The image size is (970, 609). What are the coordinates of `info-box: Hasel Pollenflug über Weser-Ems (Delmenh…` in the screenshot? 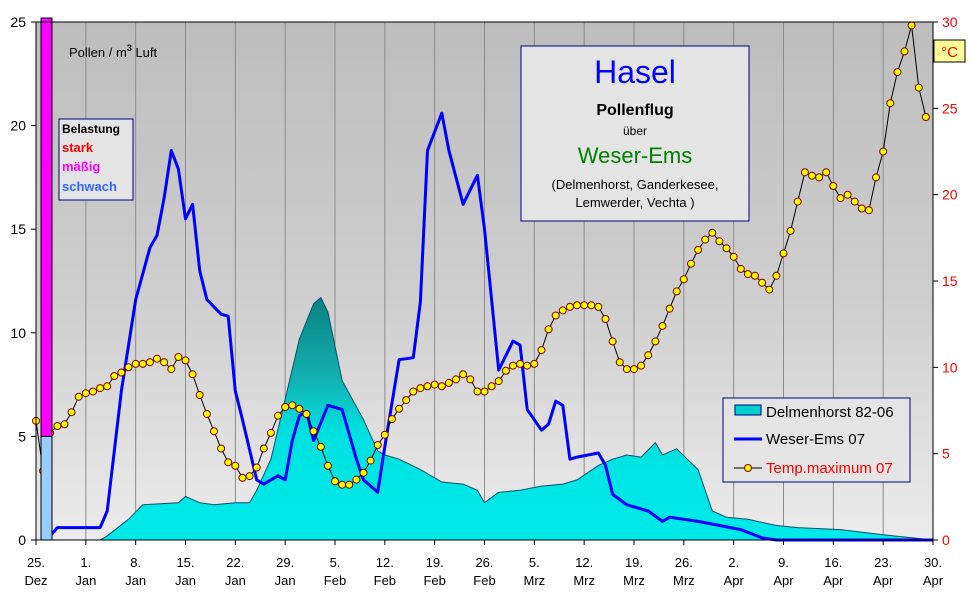 It's located at (635, 133).